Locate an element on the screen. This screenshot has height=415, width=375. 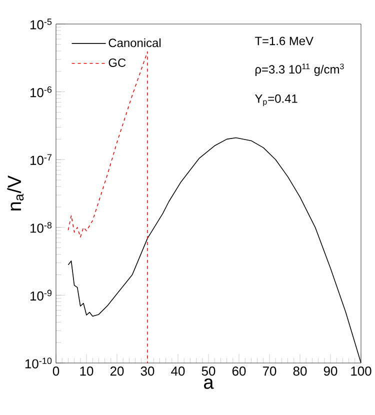
legend-label: Canonical is located at coordinates (134, 43).